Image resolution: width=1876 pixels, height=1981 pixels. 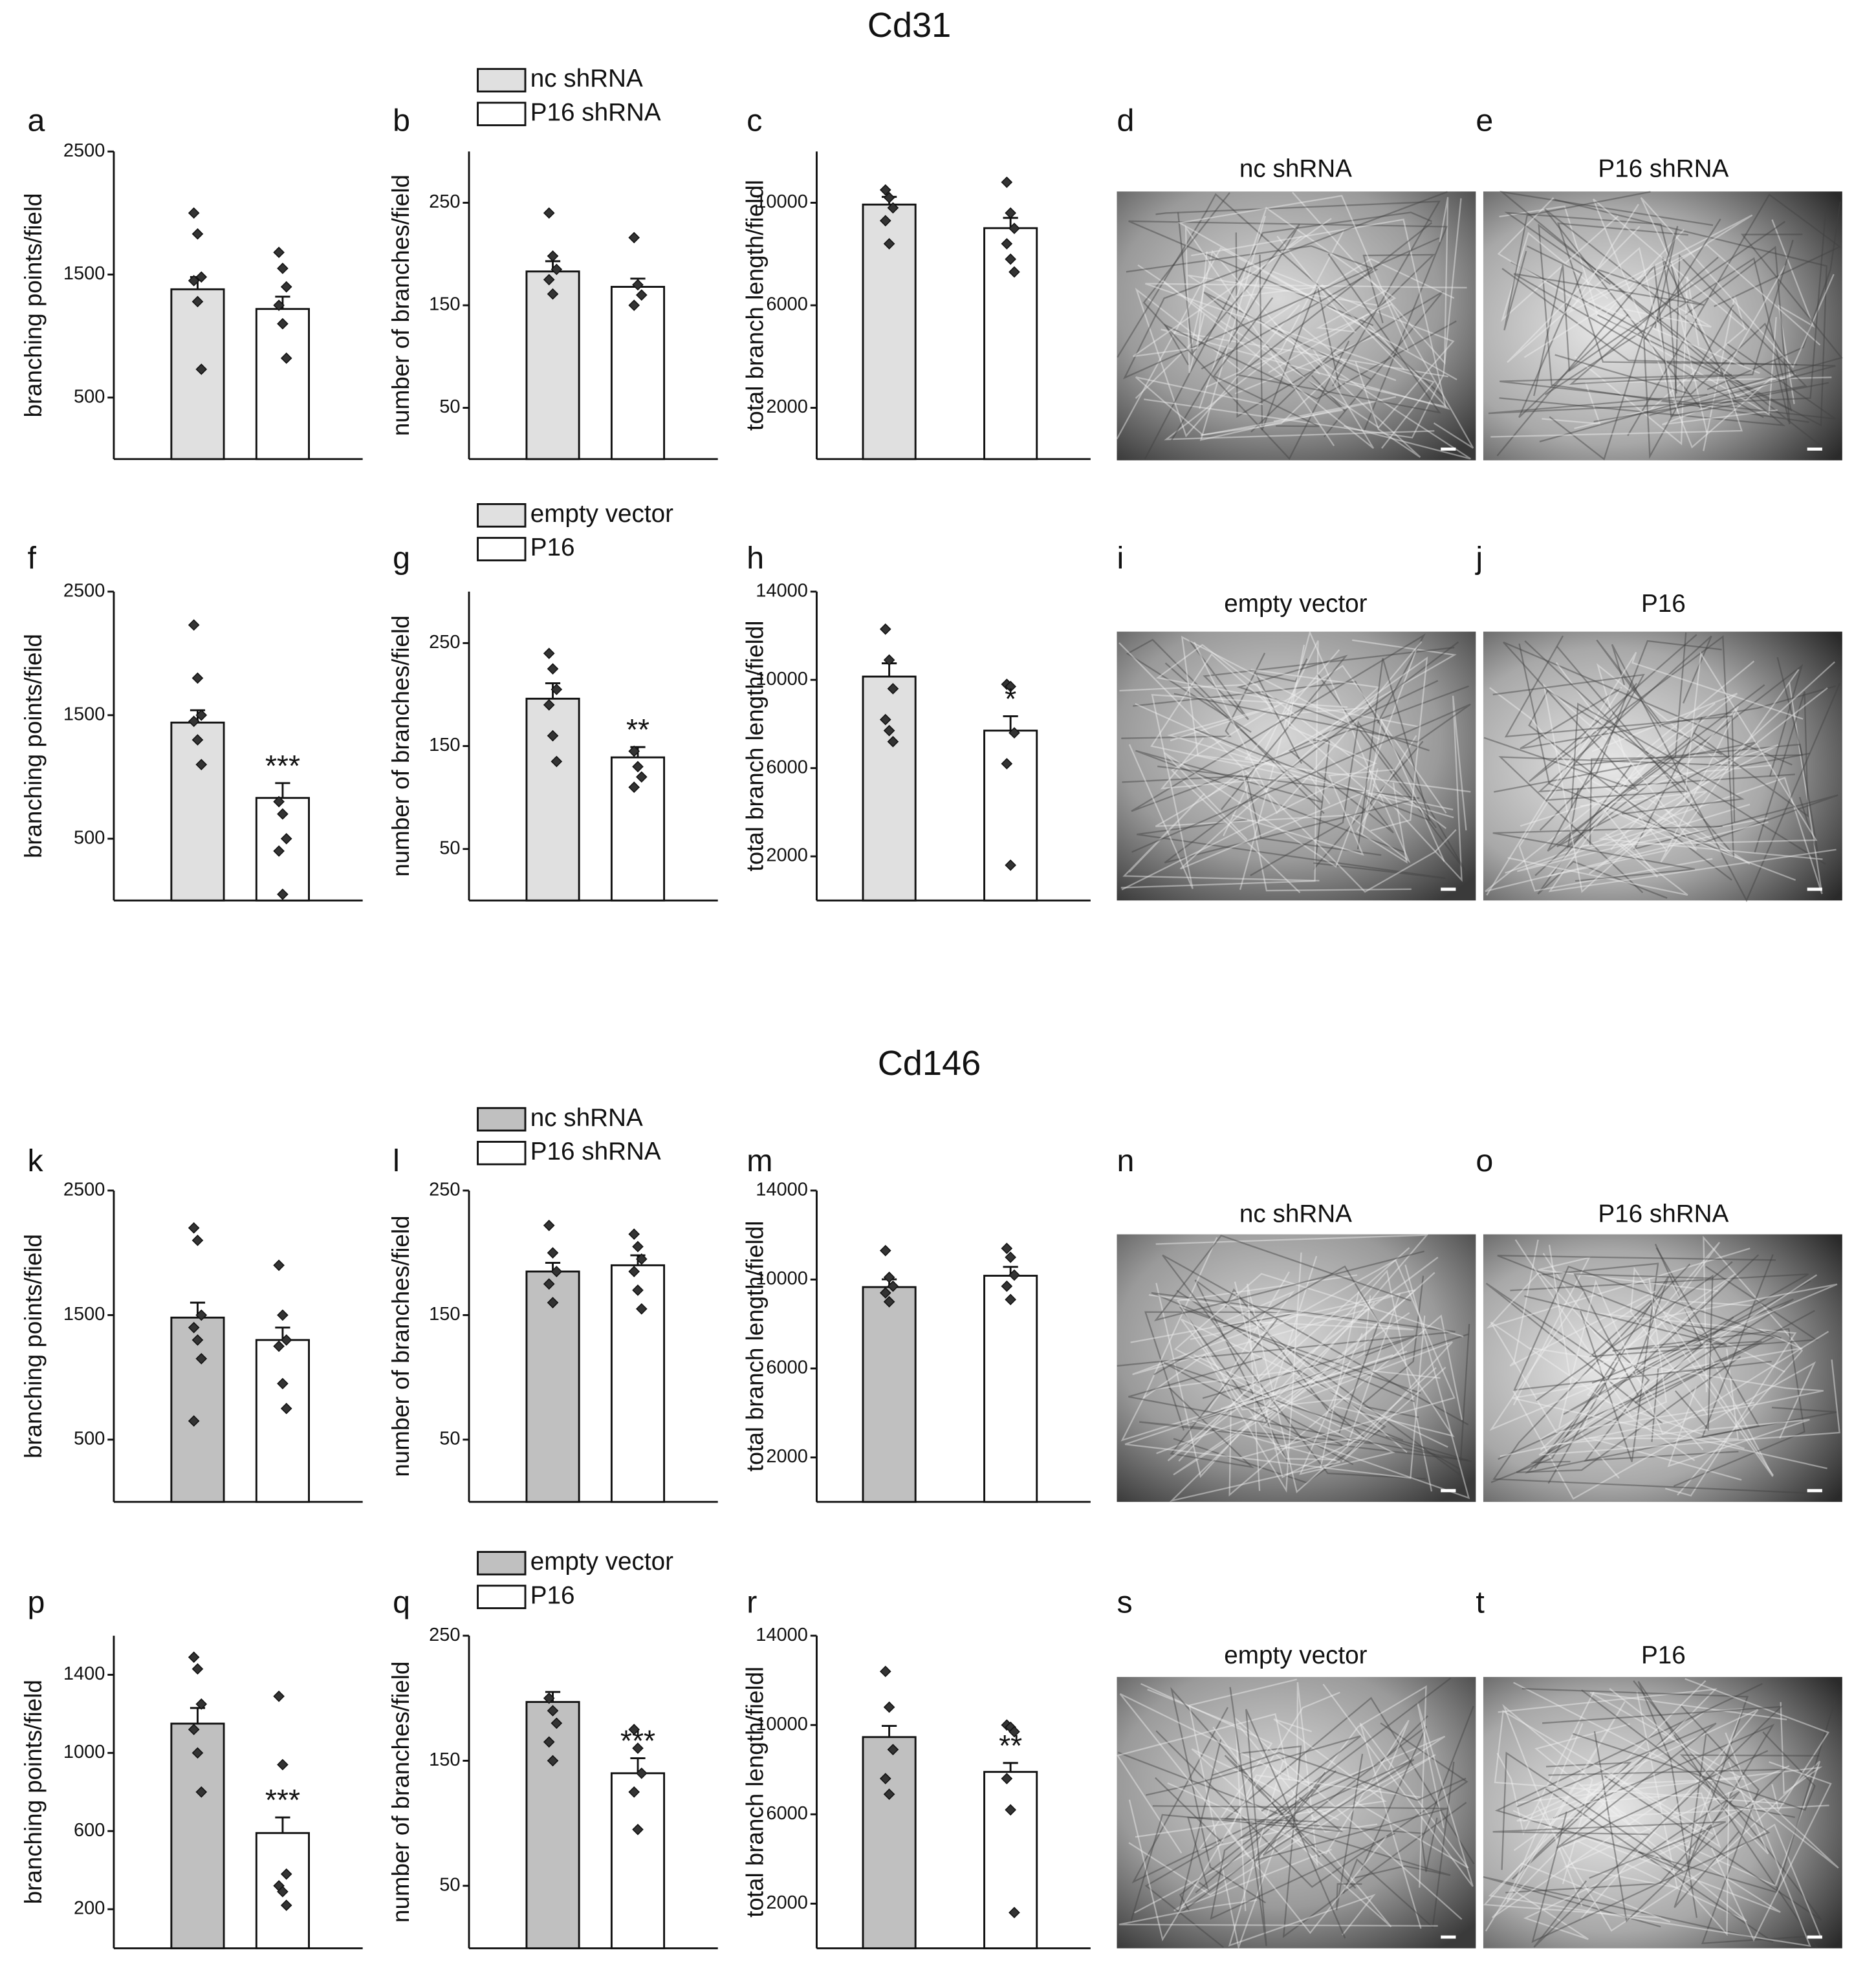 What do you see at coordinates (1663, 1655) in the screenshot?
I see `image-caption: P16` at bounding box center [1663, 1655].